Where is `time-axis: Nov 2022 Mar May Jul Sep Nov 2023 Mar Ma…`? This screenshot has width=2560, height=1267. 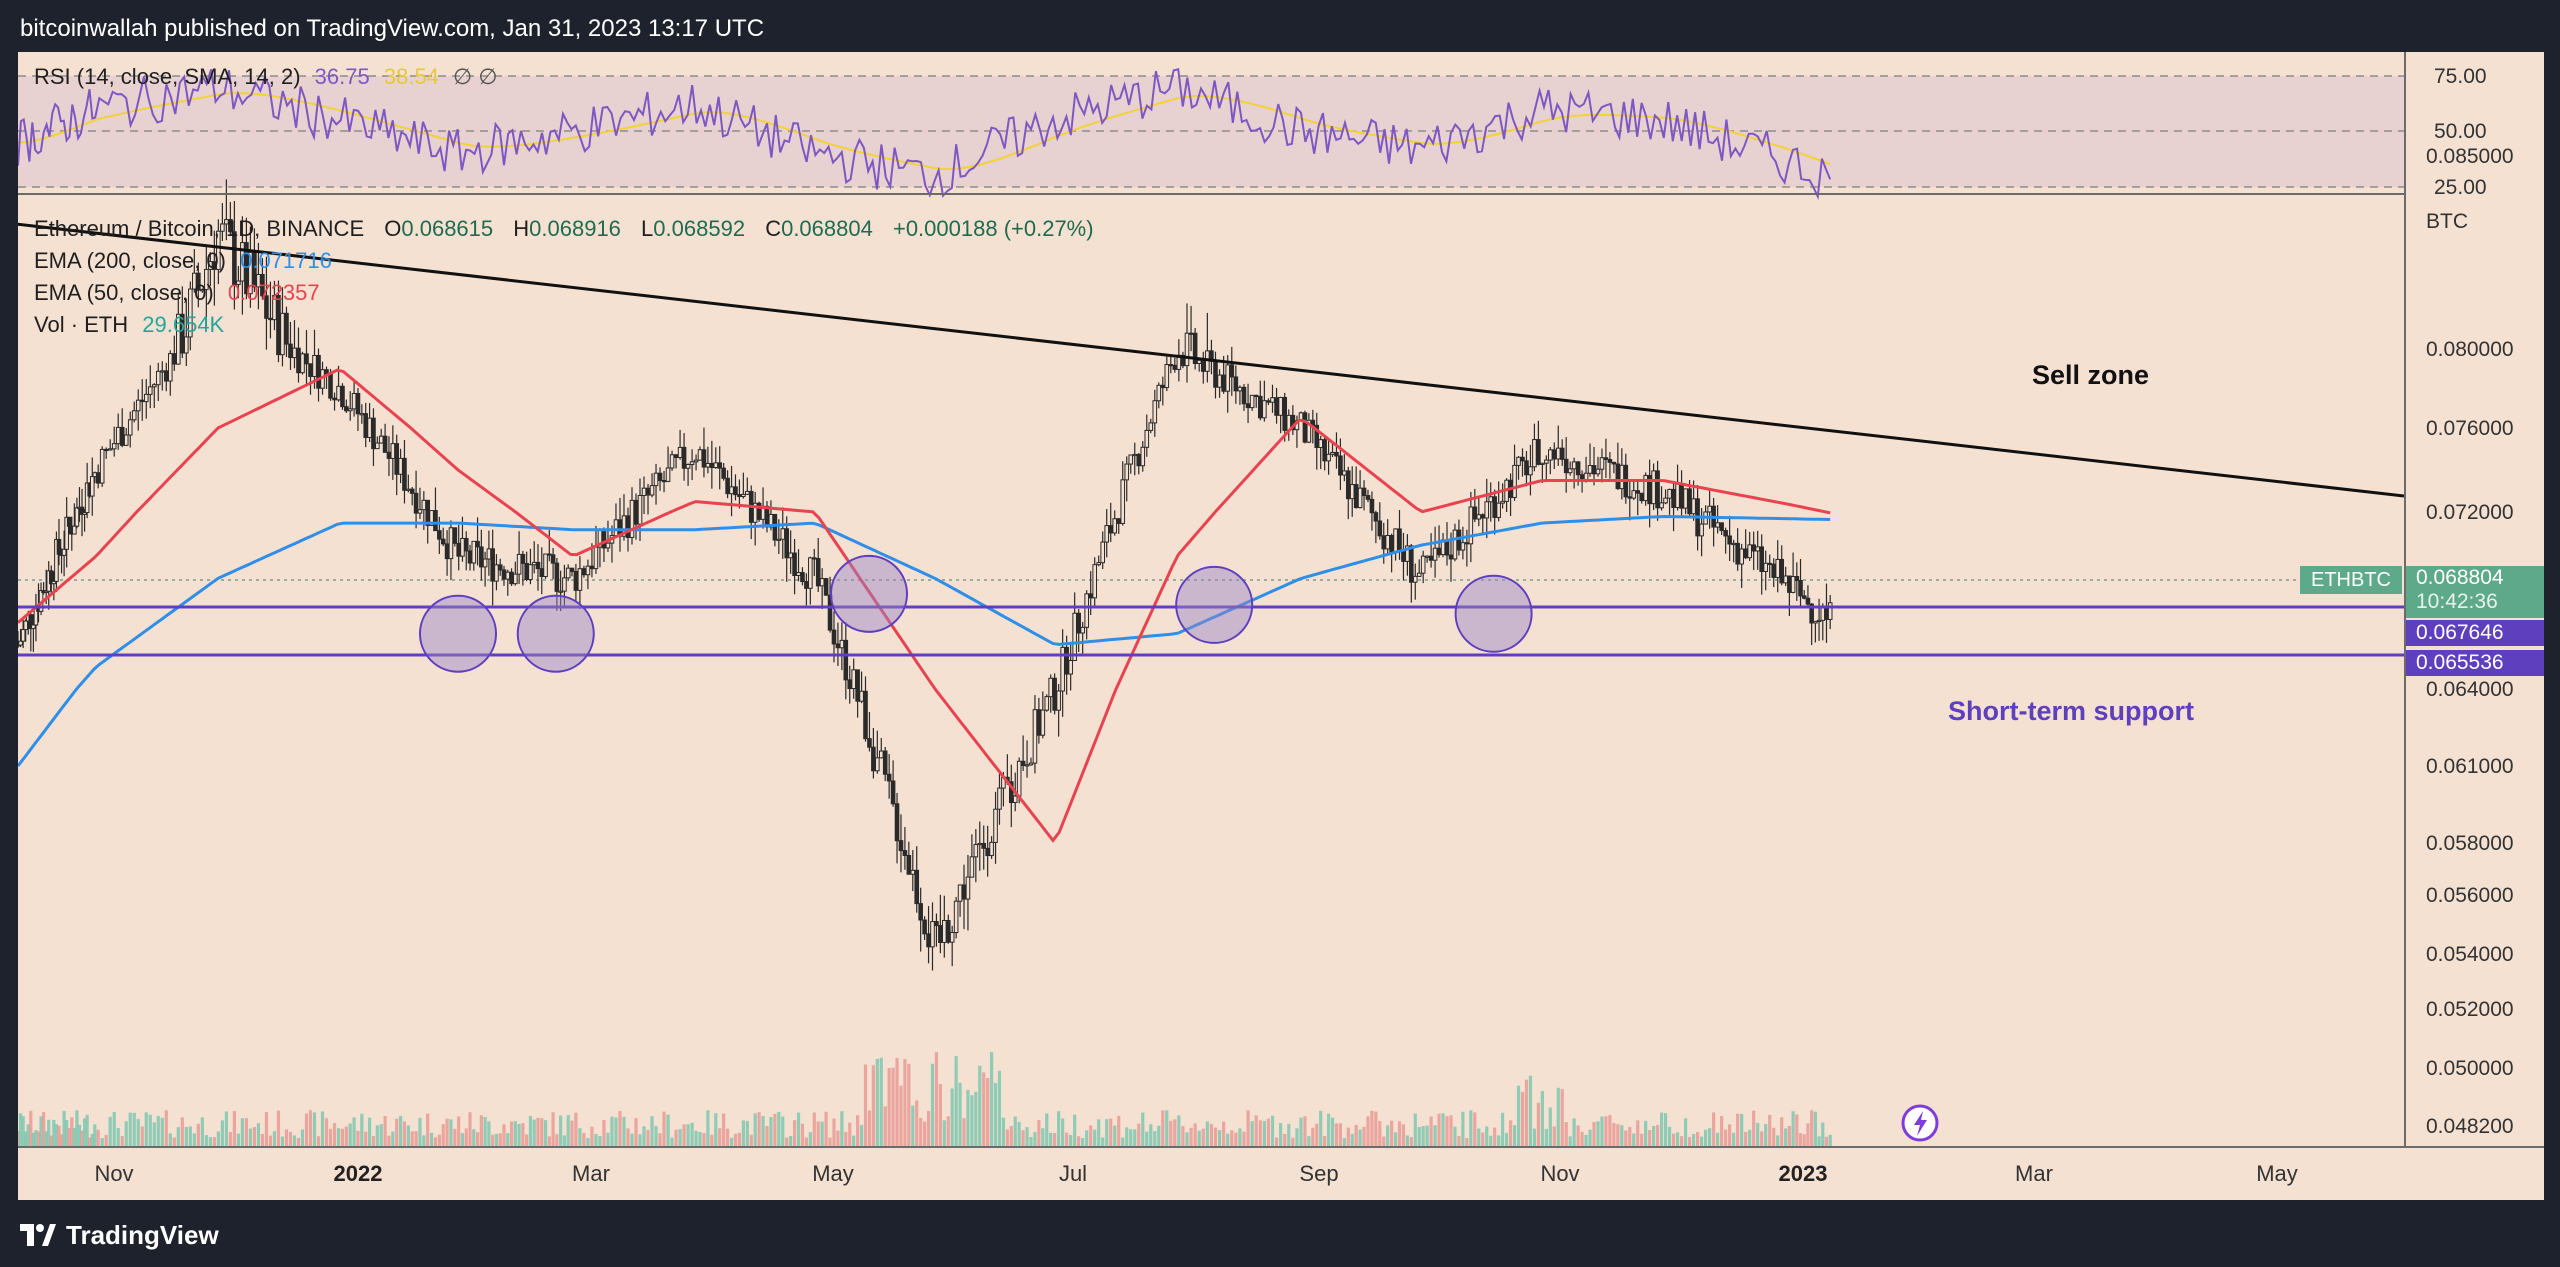 time-axis: Nov 2022 Mar May Jul Sep Nov 2023 Mar Ma… is located at coordinates (1281, 1174).